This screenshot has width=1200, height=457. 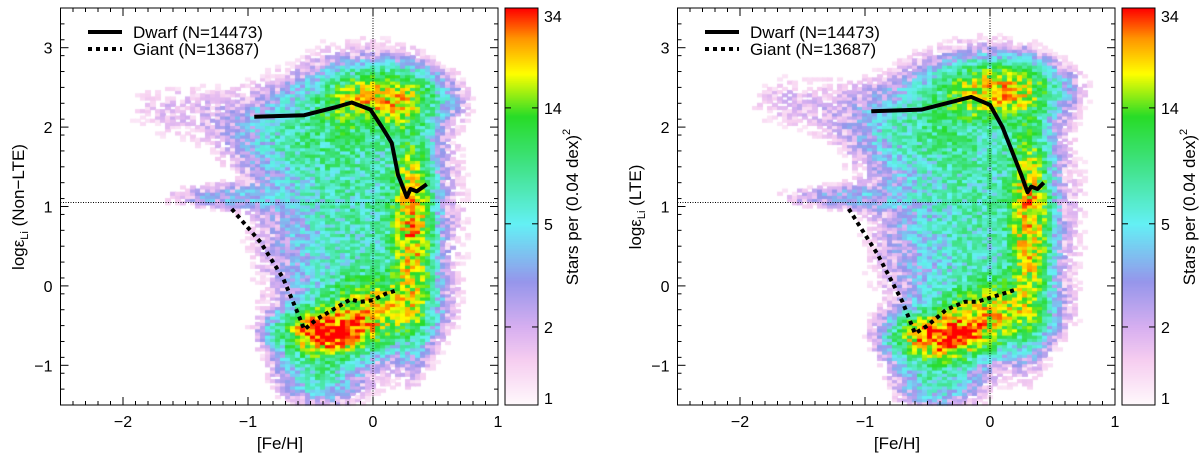 I want to click on y-axis-label: logεLi (Non−LTE), so click(x=20, y=207).